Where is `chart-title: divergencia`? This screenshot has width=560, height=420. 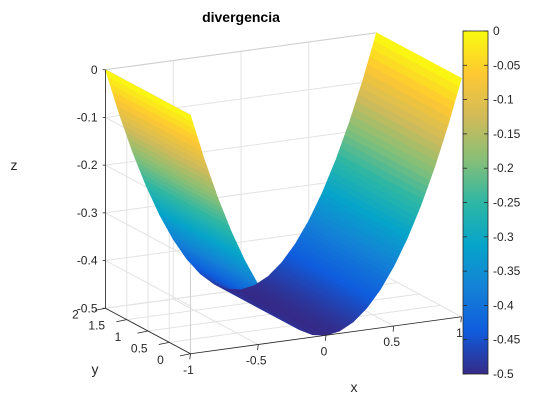 chart-title: divergencia is located at coordinates (241, 17).